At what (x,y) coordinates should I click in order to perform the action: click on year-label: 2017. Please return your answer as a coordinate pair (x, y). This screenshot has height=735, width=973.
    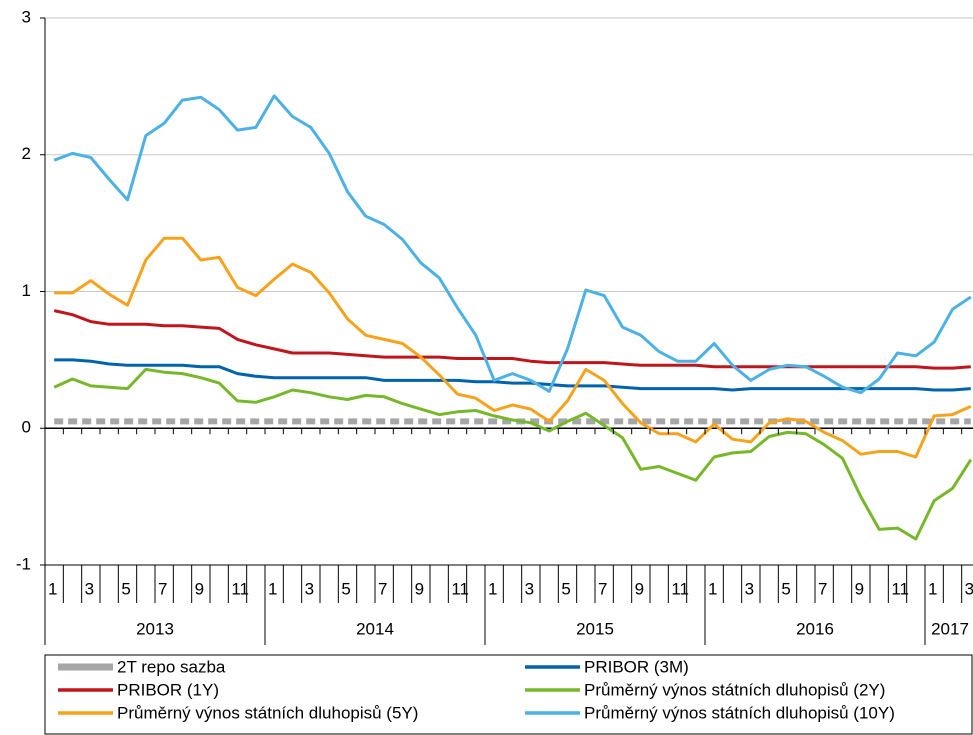
    Looking at the image, I should click on (950, 628).